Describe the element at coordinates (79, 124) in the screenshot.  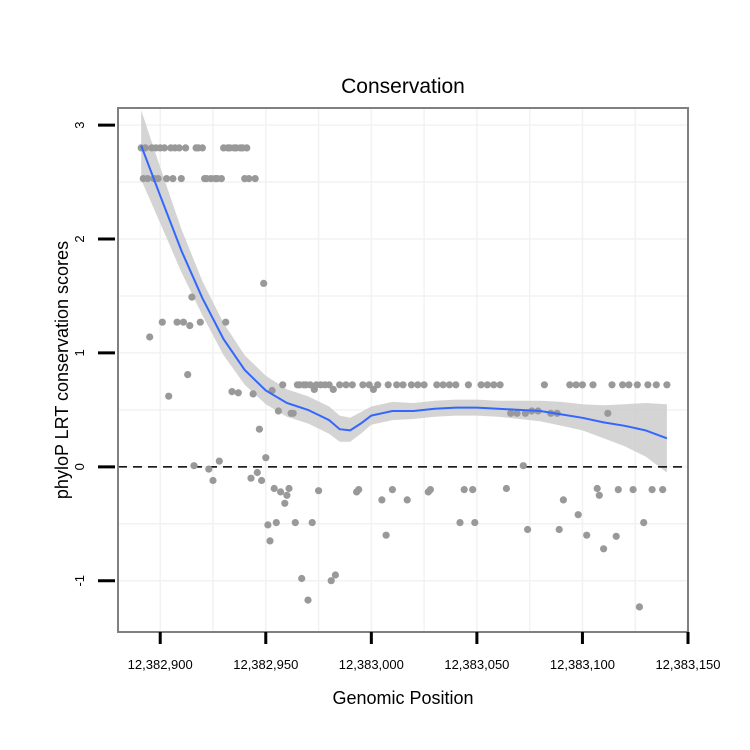
I see `y-tick-label: 3` at that location.